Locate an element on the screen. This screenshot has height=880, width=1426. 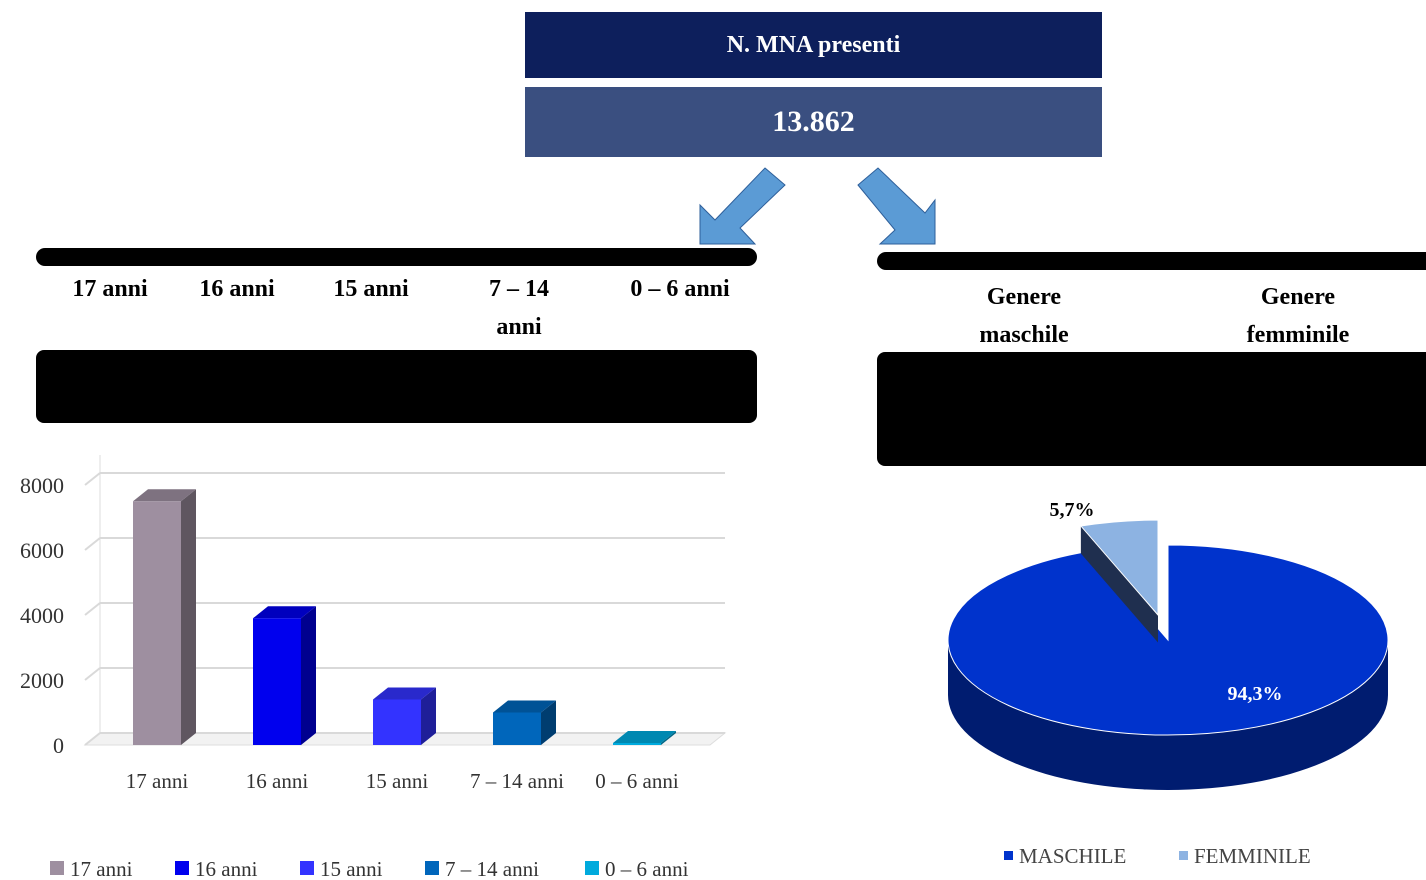
legend-label: 16 anni is located at coordinates (226, 868).